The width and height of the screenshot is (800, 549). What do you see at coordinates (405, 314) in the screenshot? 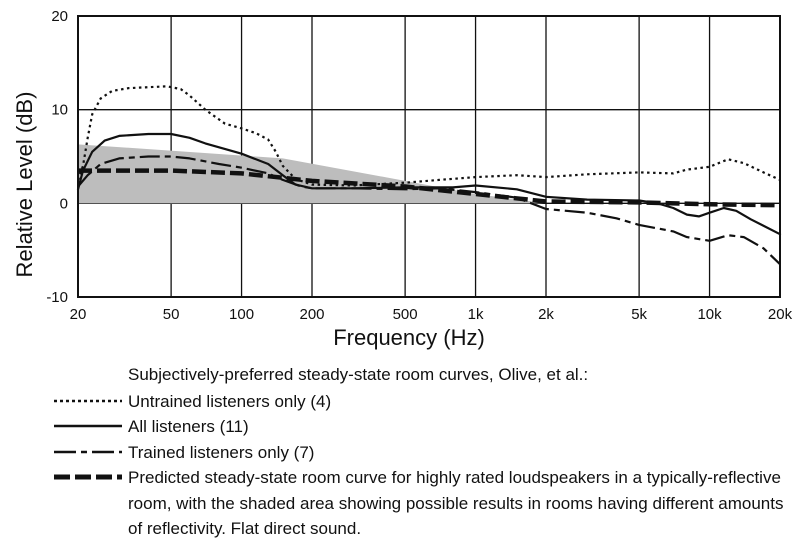
I see `x-tick-label: 500` at bounding box center [405, 314].